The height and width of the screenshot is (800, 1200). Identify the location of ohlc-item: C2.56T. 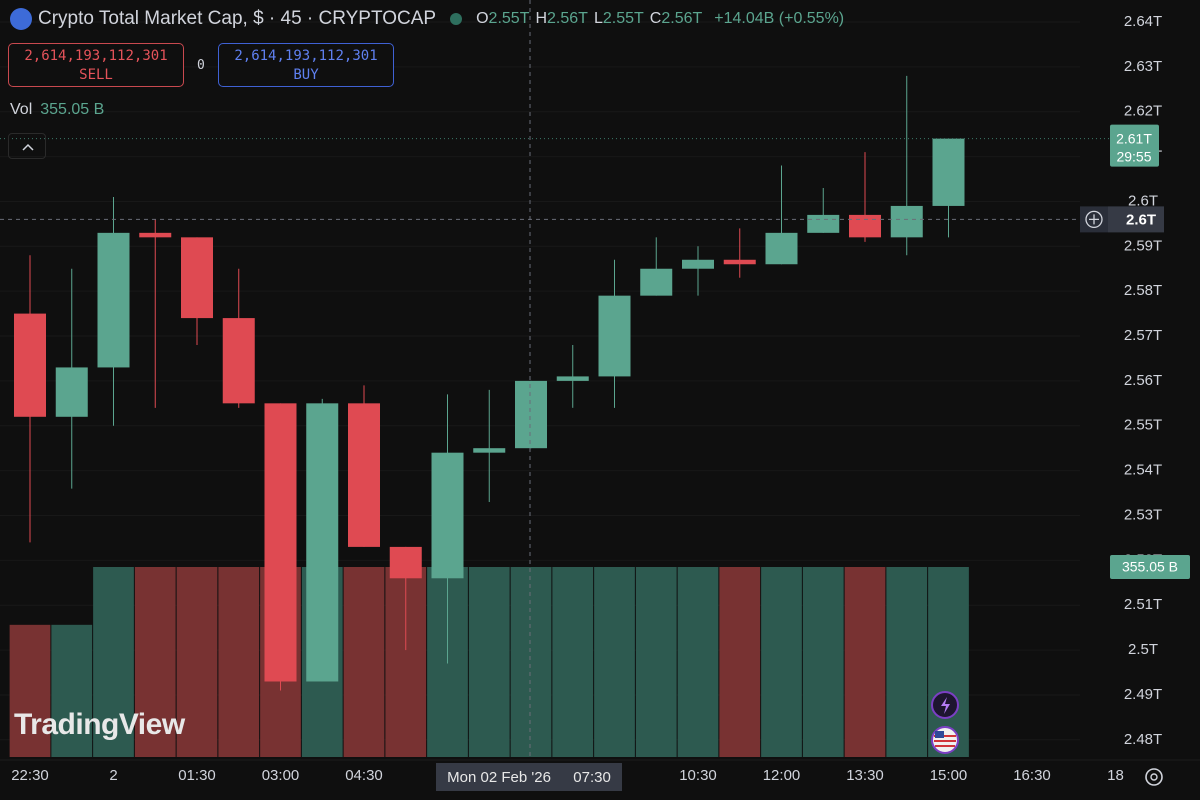
(676, 19).